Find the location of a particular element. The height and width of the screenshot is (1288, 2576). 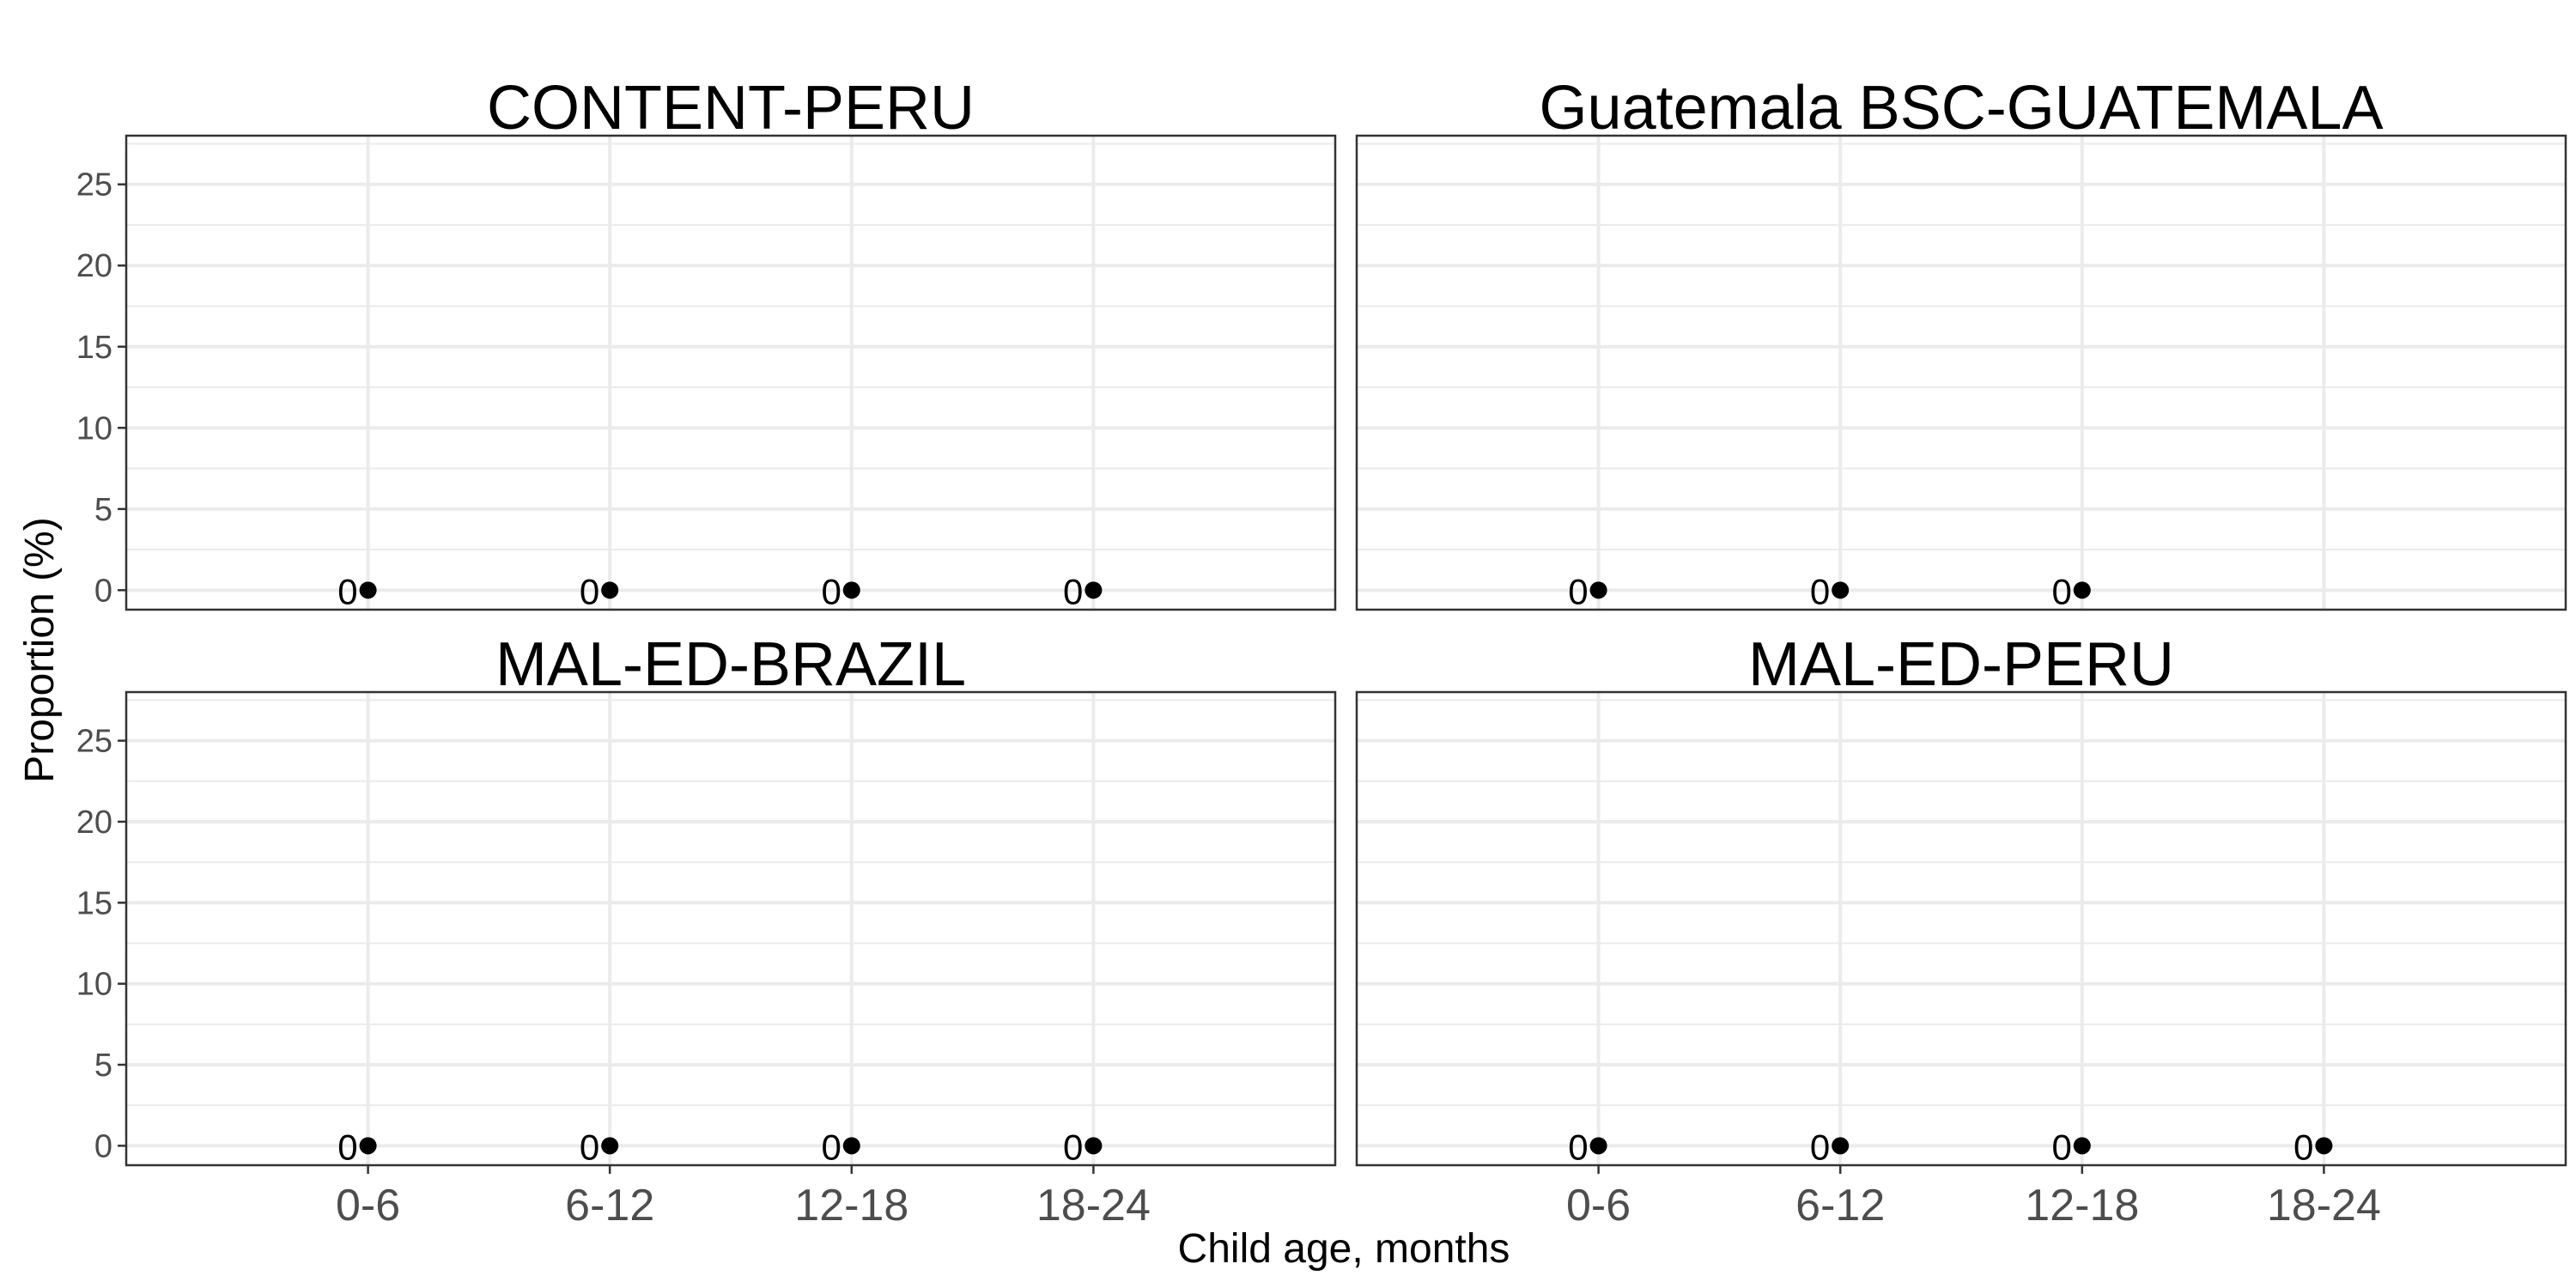

panel-title: MAL-ED-PERU is located at coordinates (1961, 664).